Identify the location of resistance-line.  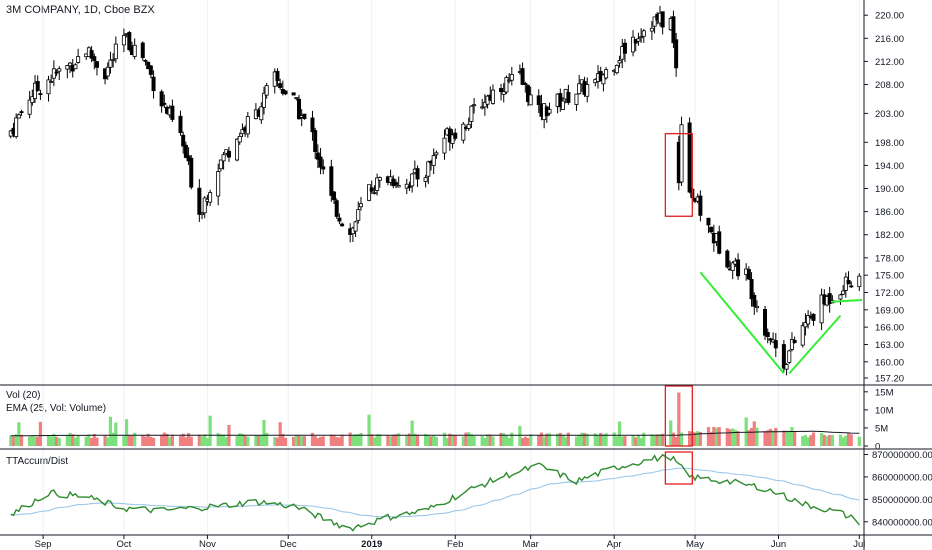
(847, 301).